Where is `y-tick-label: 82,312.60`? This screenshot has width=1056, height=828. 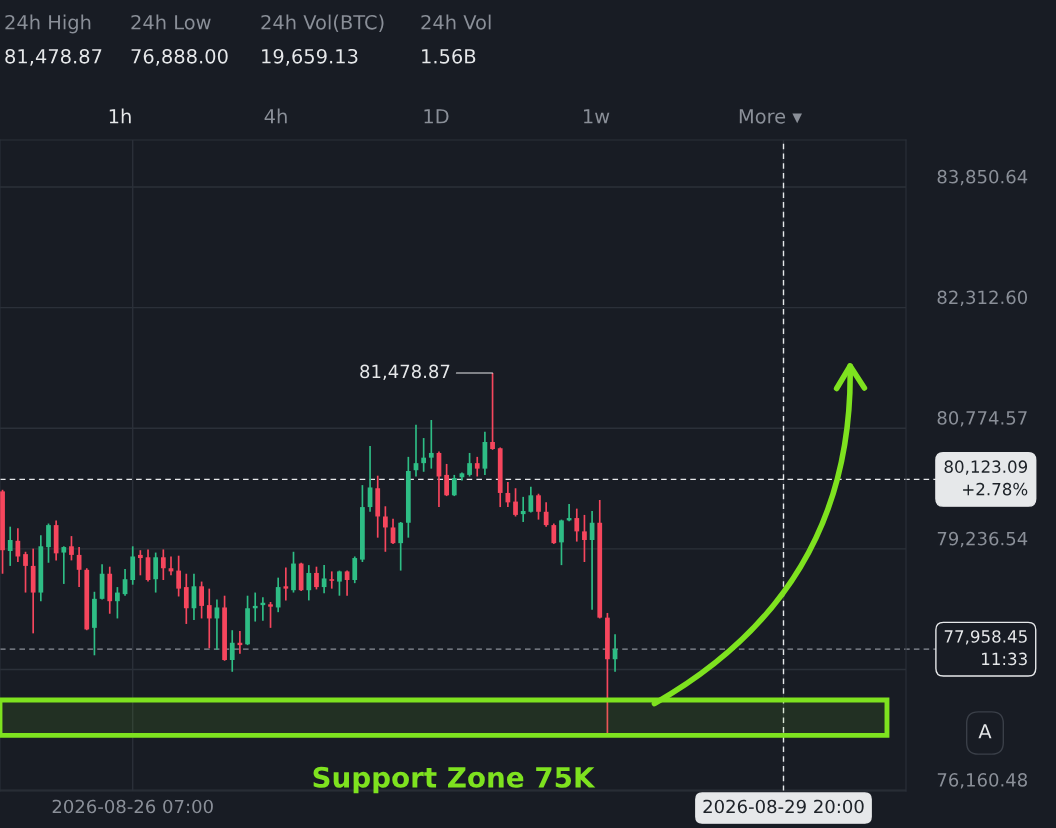 y-tick-label: 82,312.60 is located at coordinates (982, 298).